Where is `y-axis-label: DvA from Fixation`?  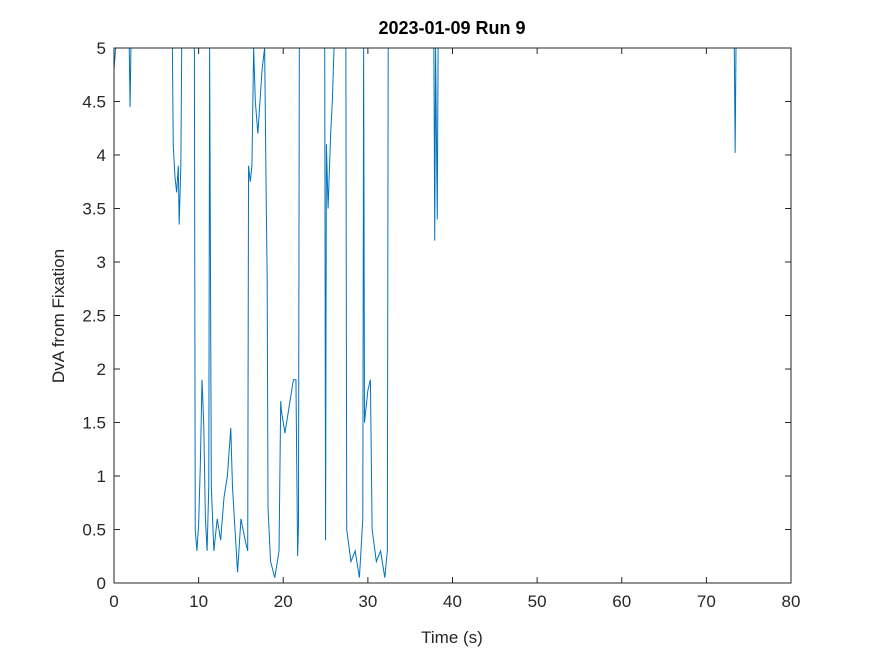 y-axis-label: DvA from Fixation is located at coordinates (58, 316).